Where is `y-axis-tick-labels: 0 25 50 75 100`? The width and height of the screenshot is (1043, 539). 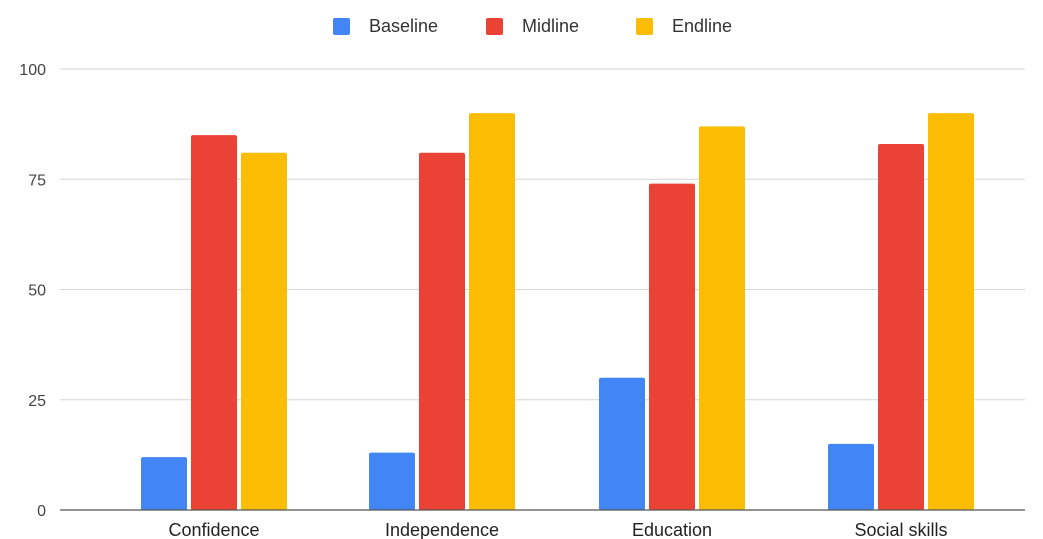
y-axis-tick-labels: 0 25 50 75 100 is located at coordinates (32, 291).